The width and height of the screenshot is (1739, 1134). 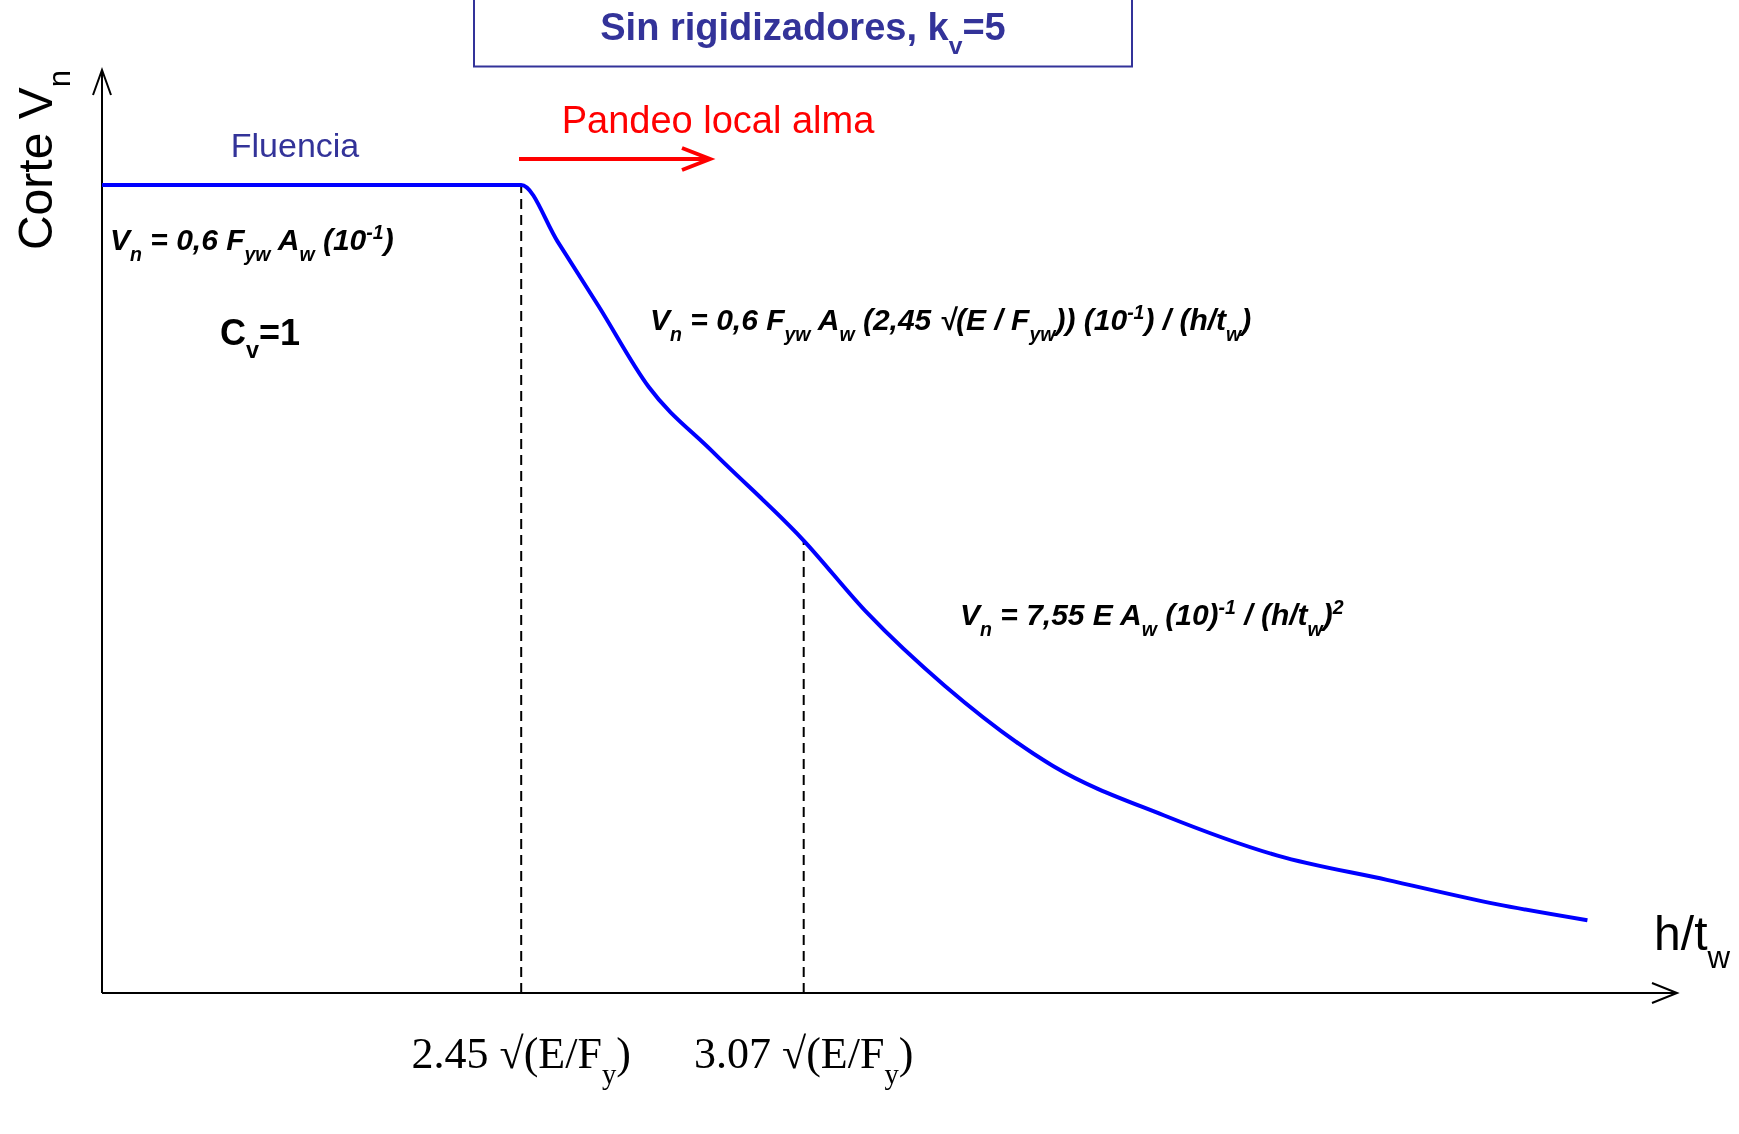 I want to click on text: V$_{n}$ = 7,55 E A$_{w}$ (10)$^{-1}$ / (h/t$_{w}$)$^{2}$, so click(x=1152, y=618).